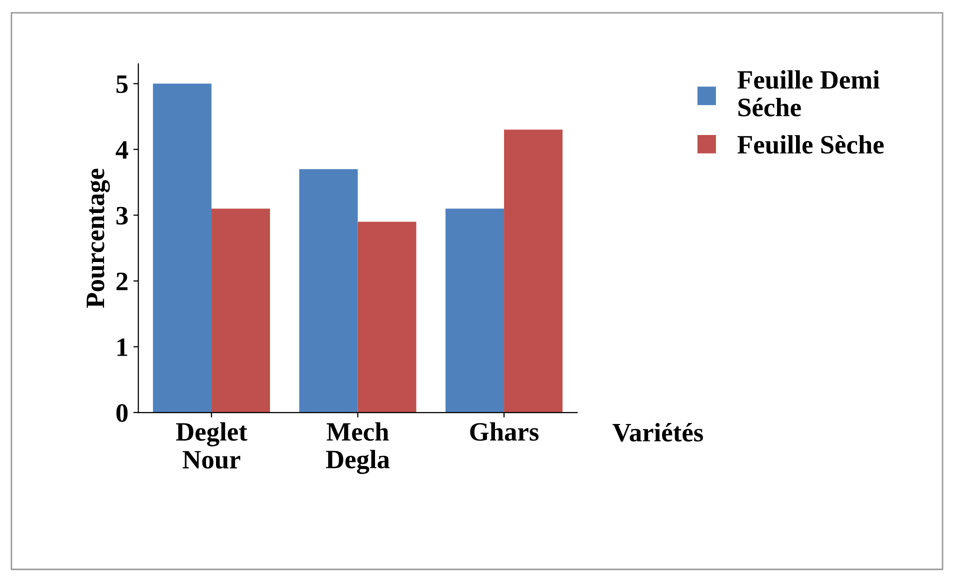 The width and height of the screenshot is (954, 581). What do you see at coordinates (122, 215) in the screenshot?
I see `y-tick-label: 3` at bounding box center [122, 215].